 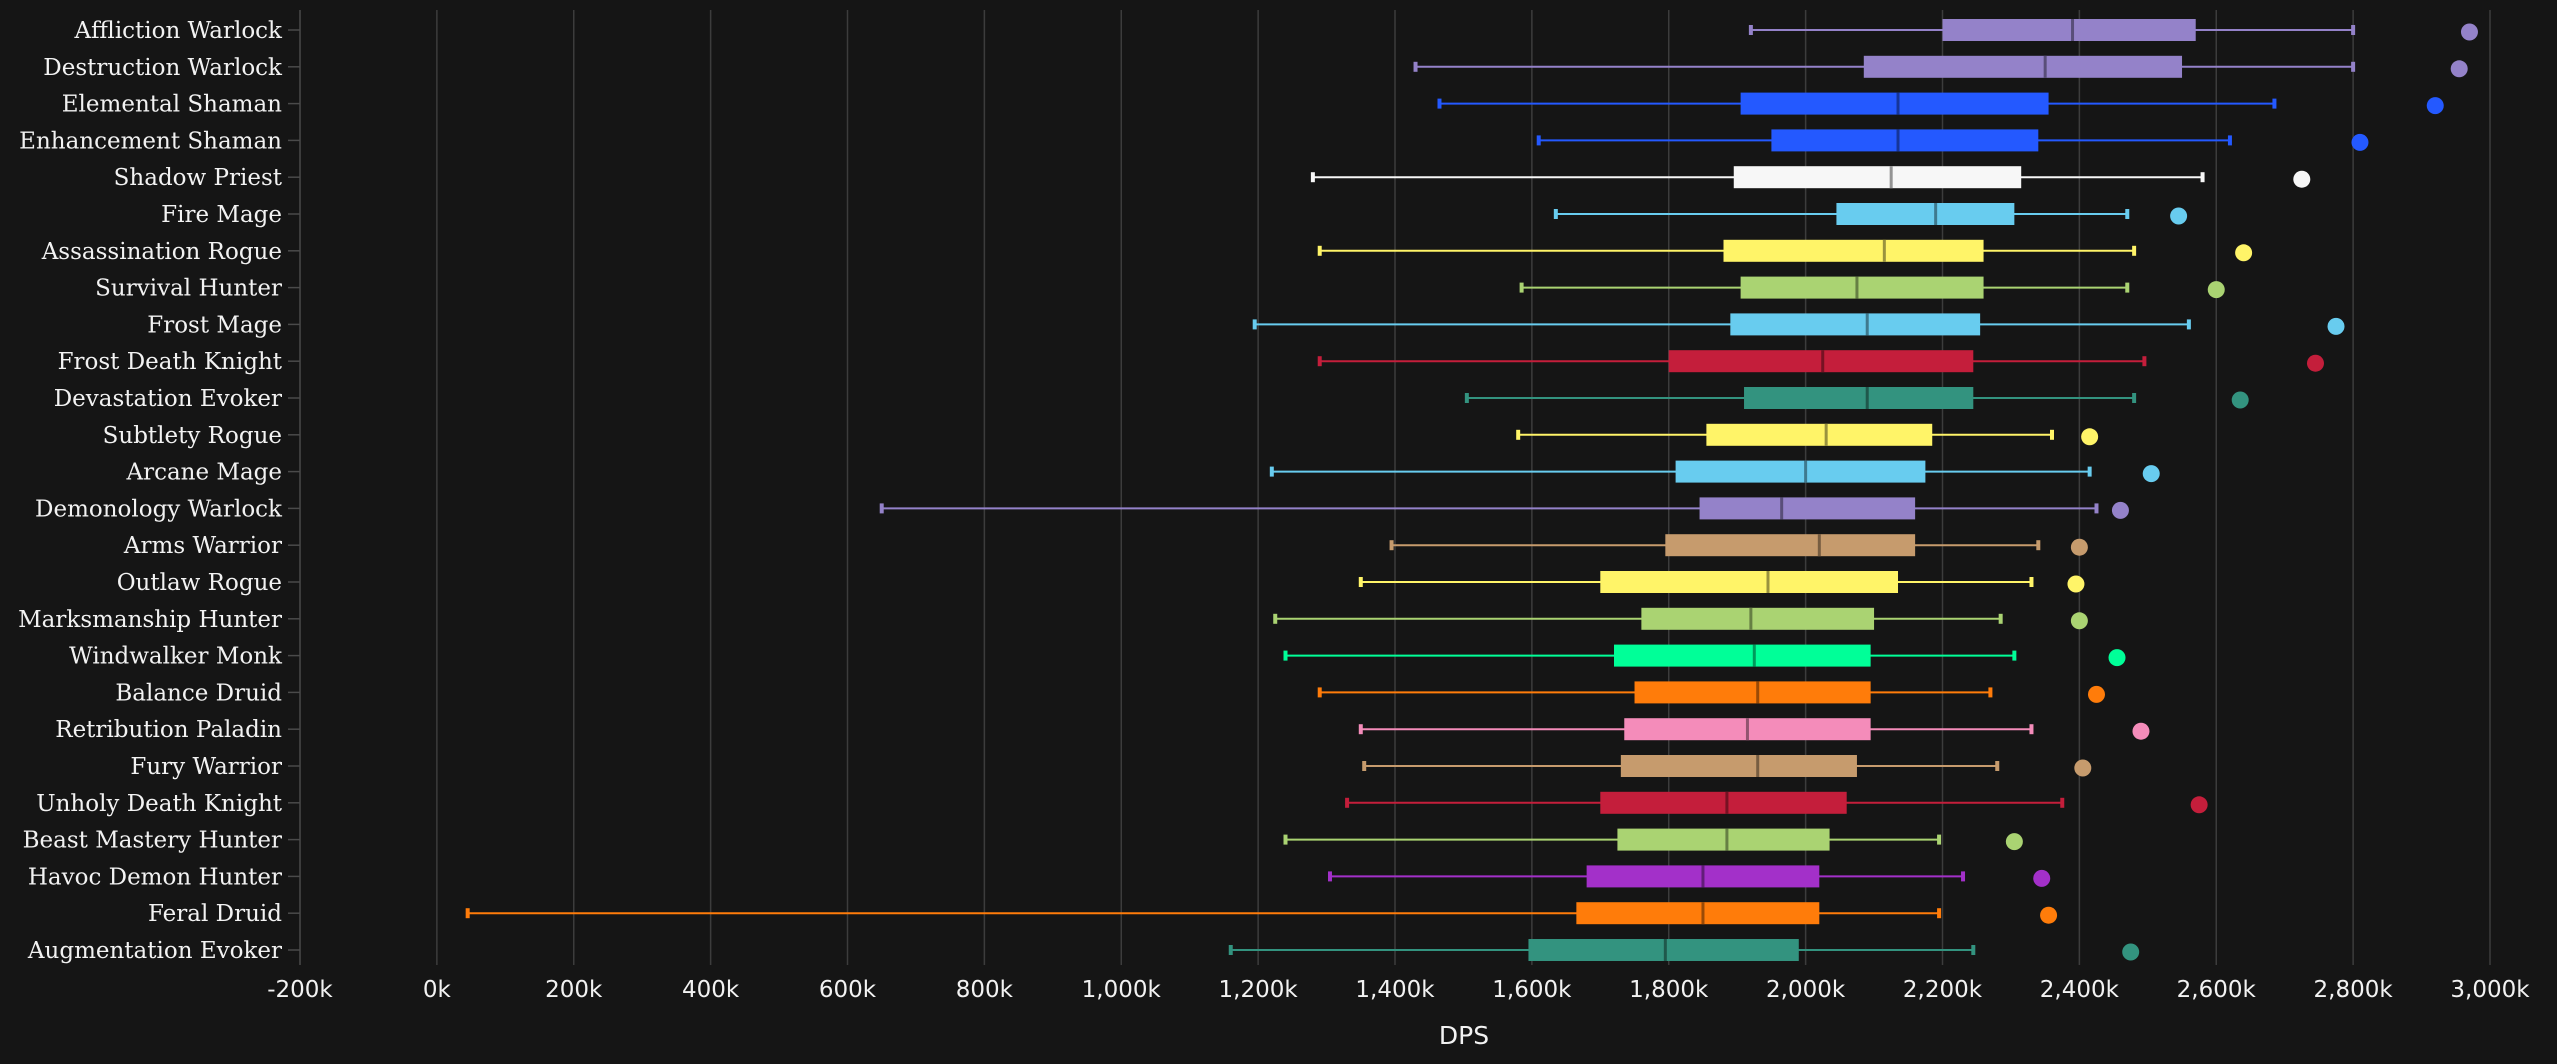 I want to click on category-label: Frost Death Knight, so click(x=170, y=362).